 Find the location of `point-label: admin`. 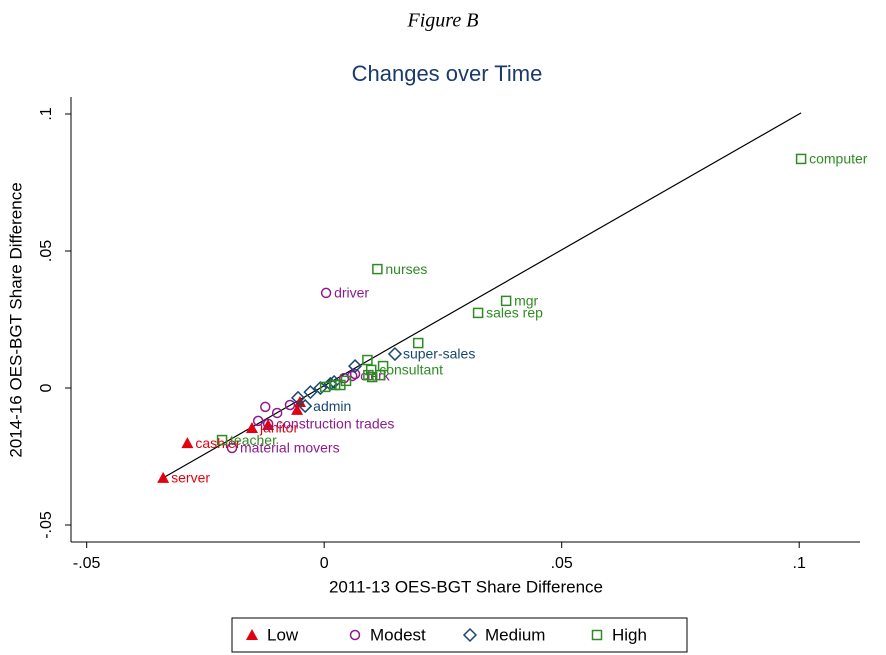

point-label: admin is located at coordinates (332, 406).